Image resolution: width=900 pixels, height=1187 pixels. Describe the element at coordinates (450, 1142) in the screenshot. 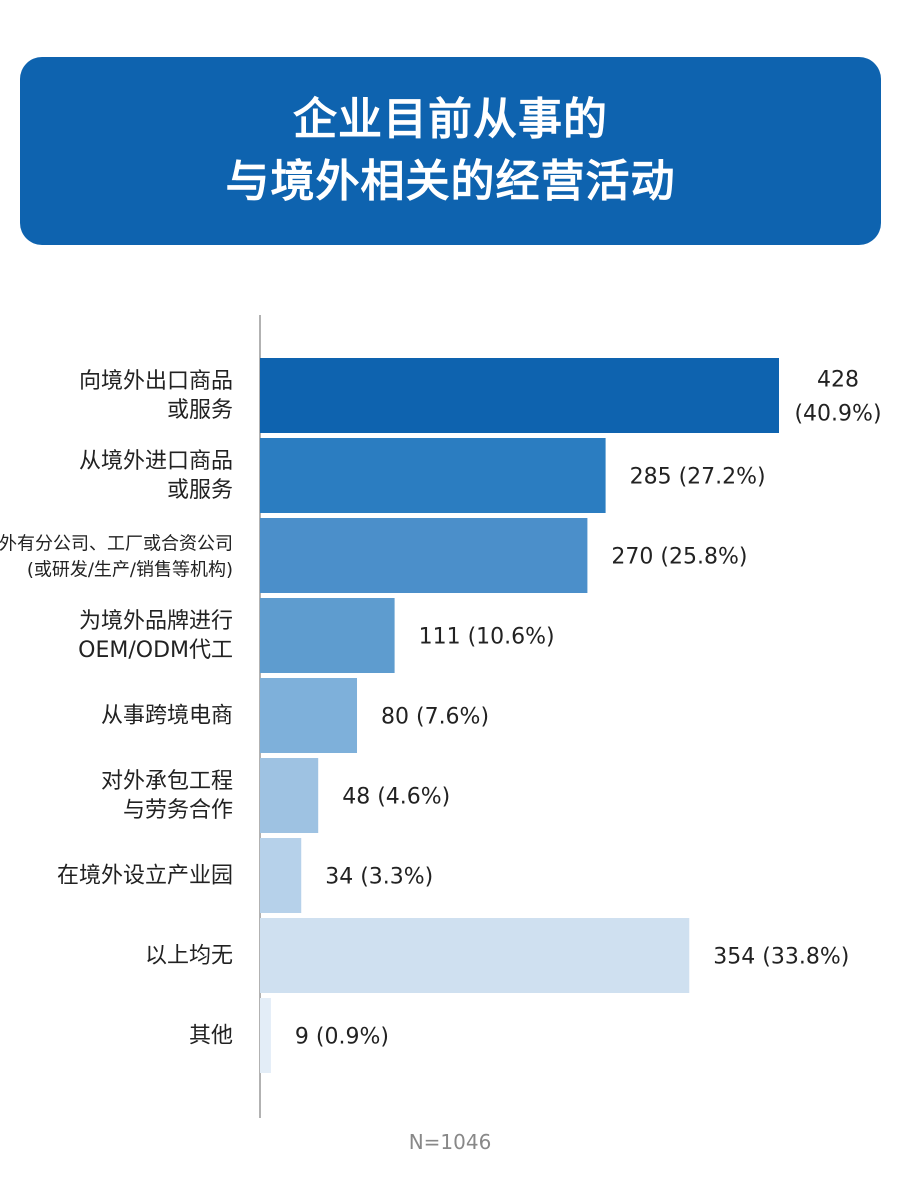

I see `sample-size-note: N=1046` at that location.